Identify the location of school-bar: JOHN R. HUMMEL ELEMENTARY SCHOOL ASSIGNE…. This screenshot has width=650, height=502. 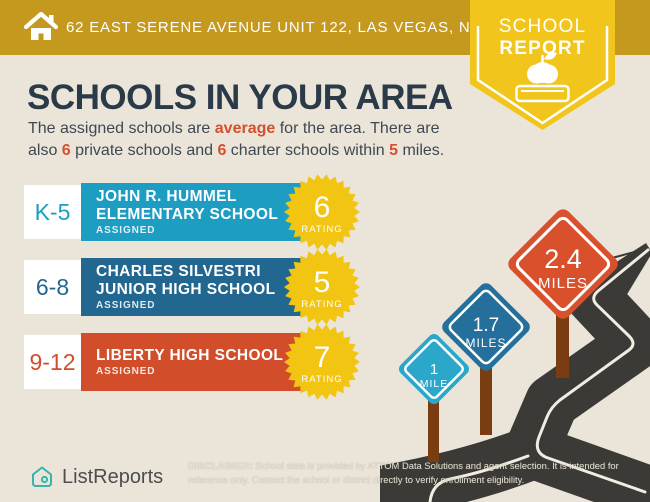
(193, 212).